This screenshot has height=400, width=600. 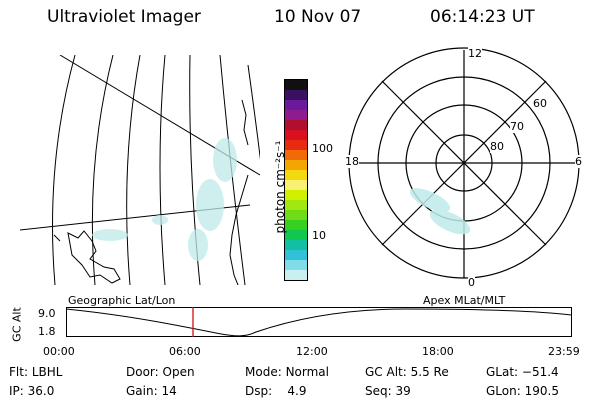 What do you see at coordinates (578, 161) in the screenshot?
I see `mlt-label-6: 6` at bounding box center [578, 161].